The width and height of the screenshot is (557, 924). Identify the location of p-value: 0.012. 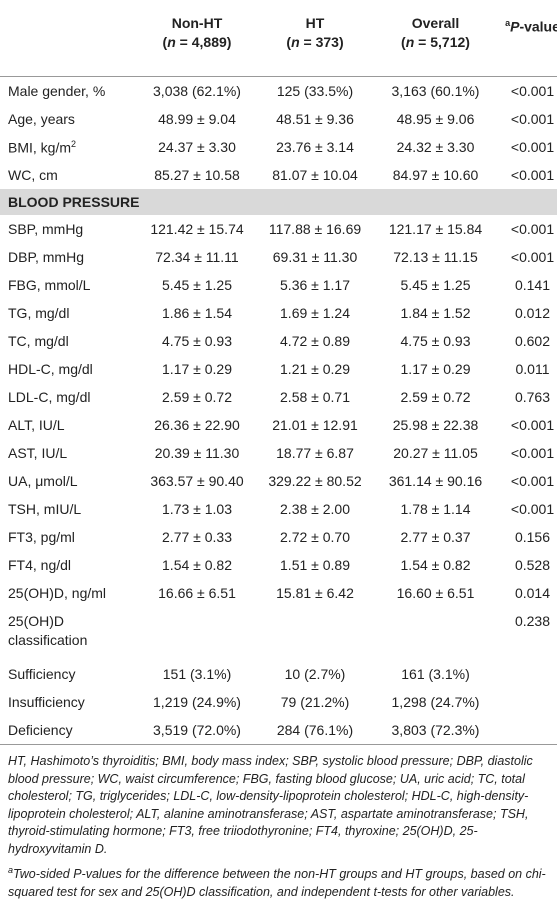
(532, 313).